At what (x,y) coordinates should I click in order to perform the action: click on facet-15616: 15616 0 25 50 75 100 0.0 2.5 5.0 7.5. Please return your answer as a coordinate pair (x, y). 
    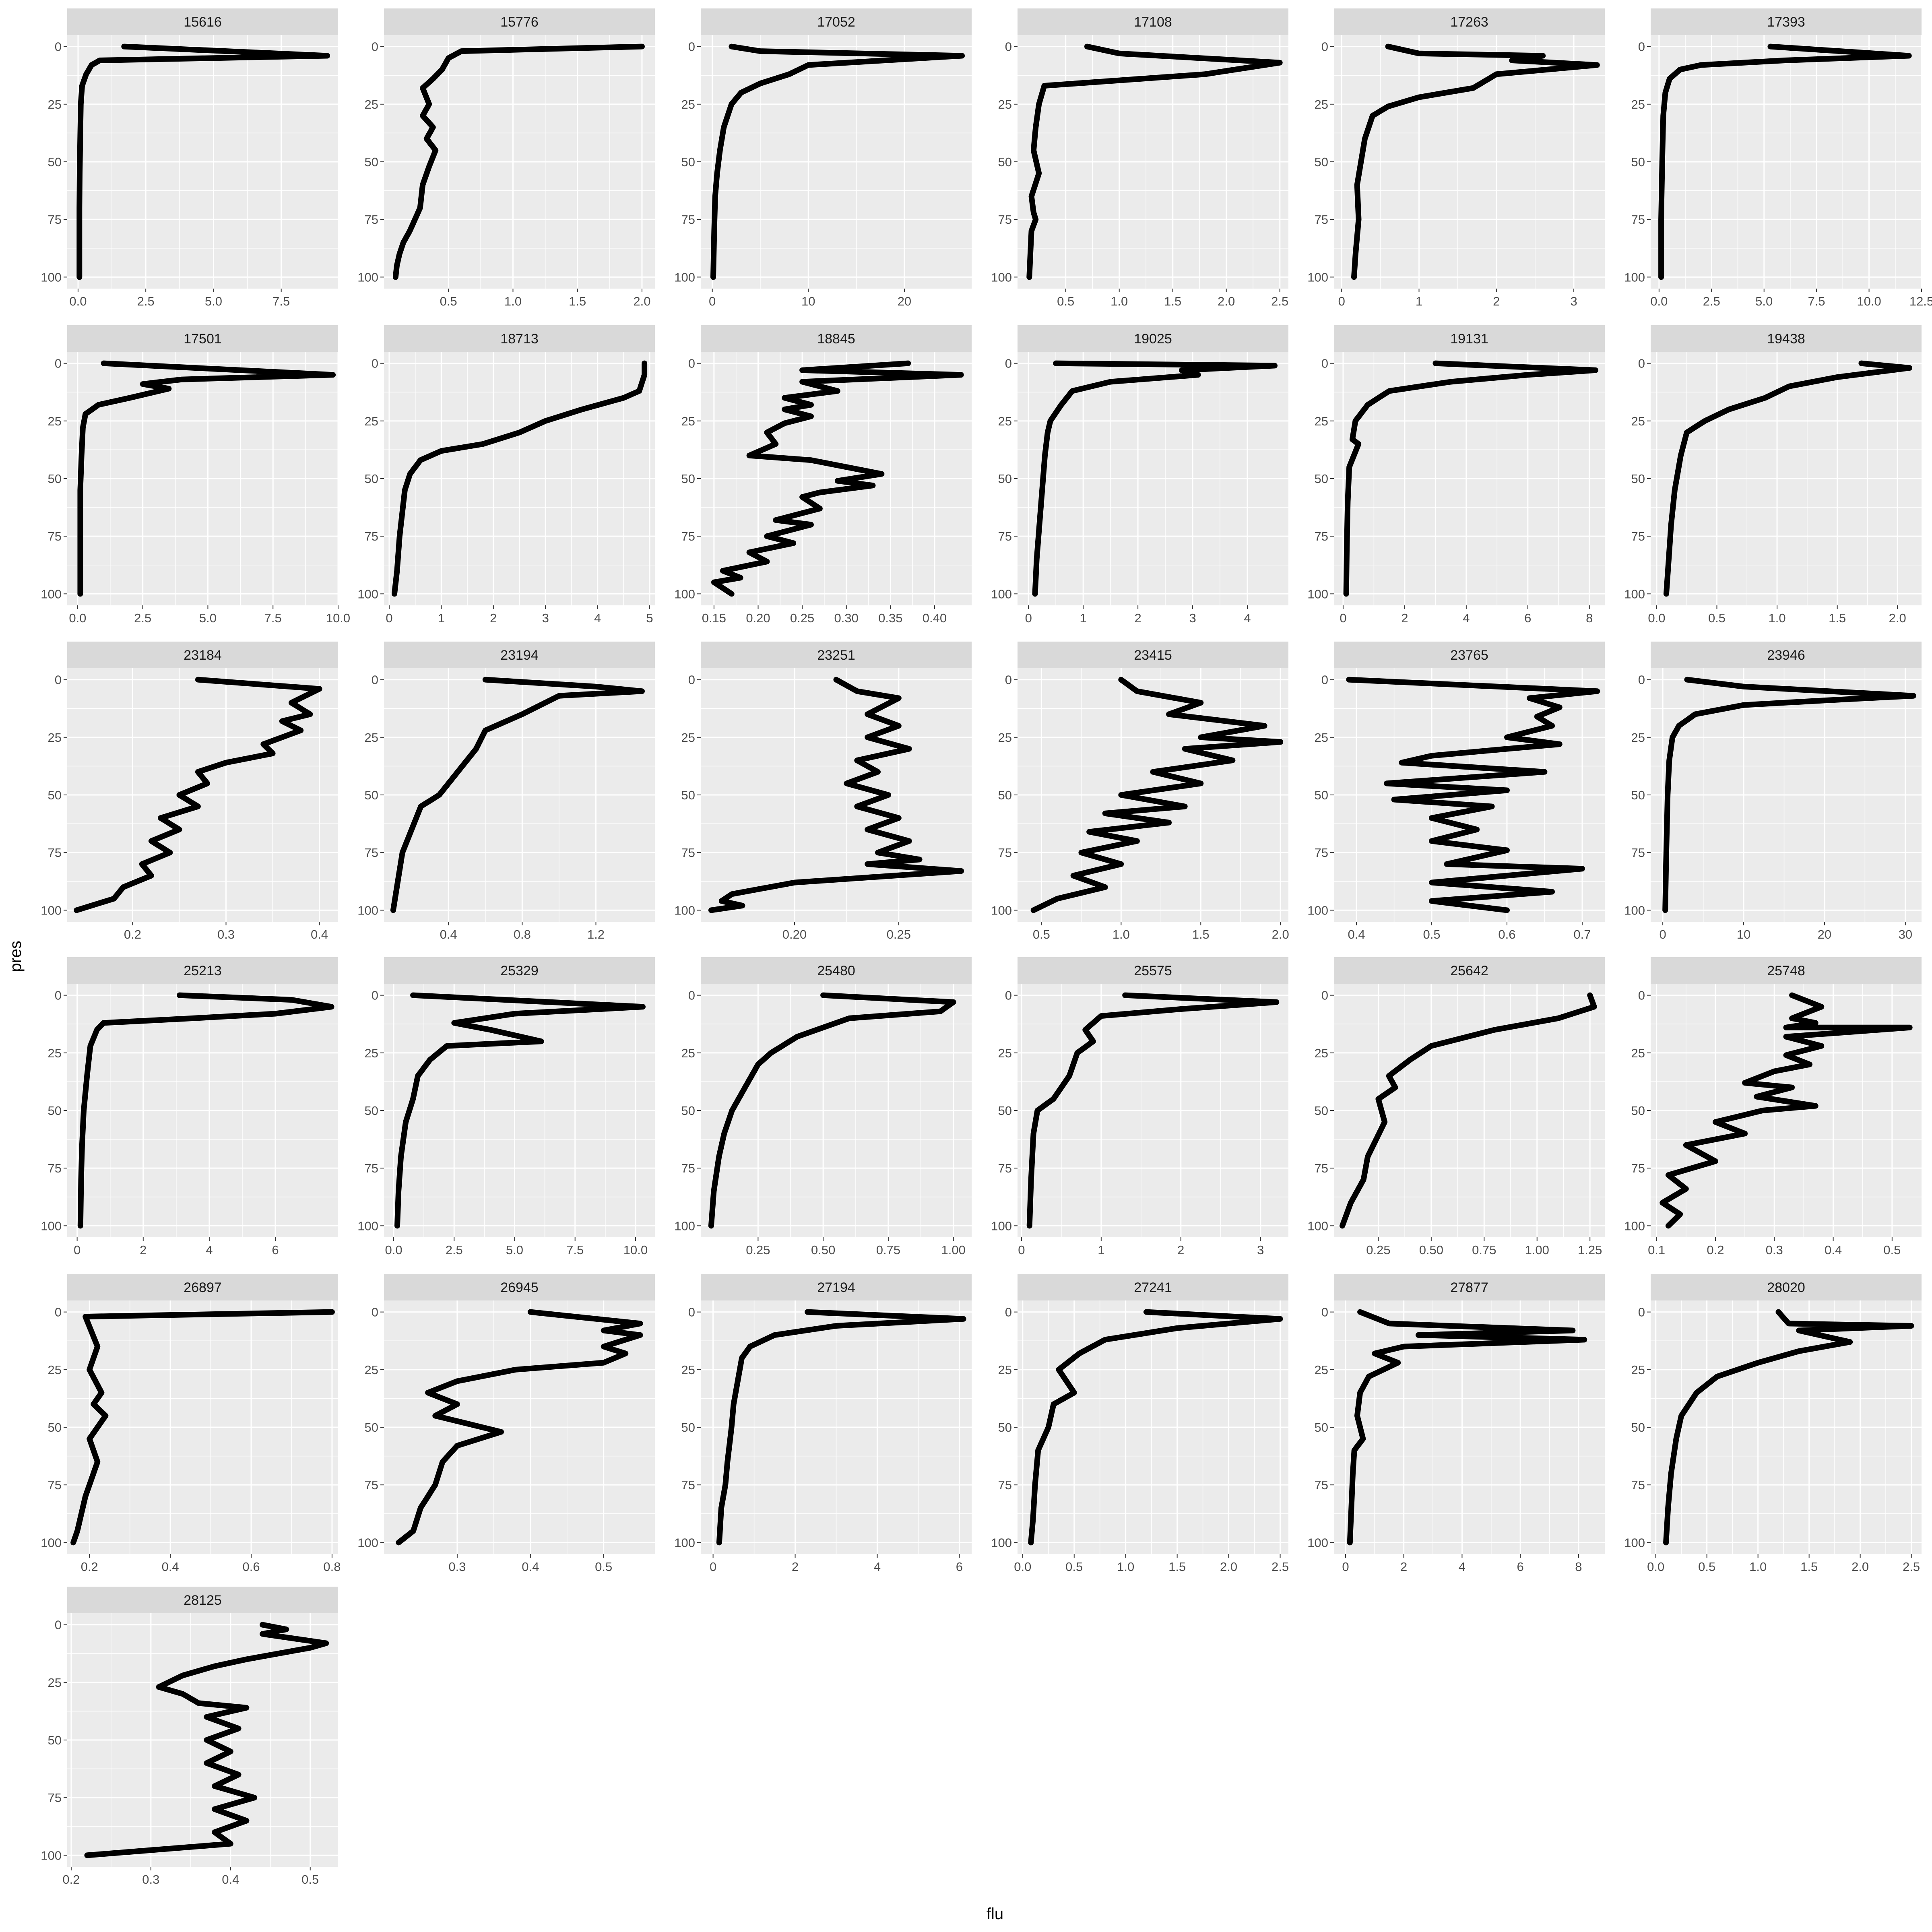
    Looking at the image, I should click on (189, 158).